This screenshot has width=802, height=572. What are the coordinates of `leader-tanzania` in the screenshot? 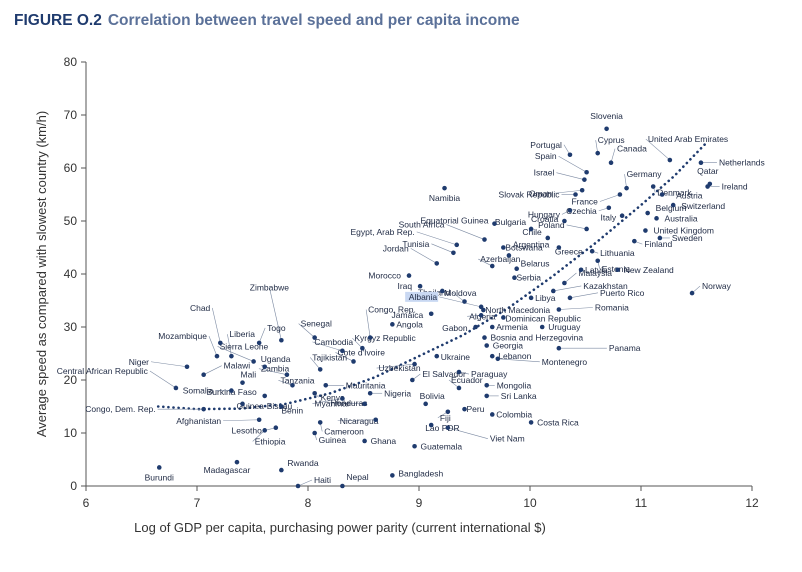 It's located at (285, 383).